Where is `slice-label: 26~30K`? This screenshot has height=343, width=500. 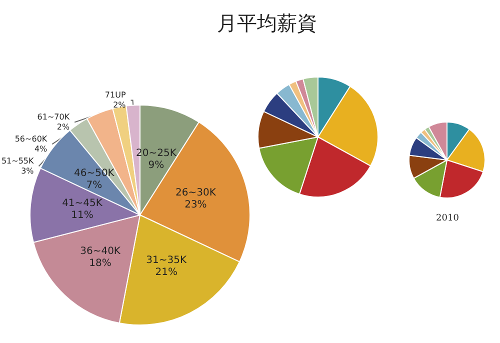 slice-label: 26~30K is located at coordinates (196, 192).